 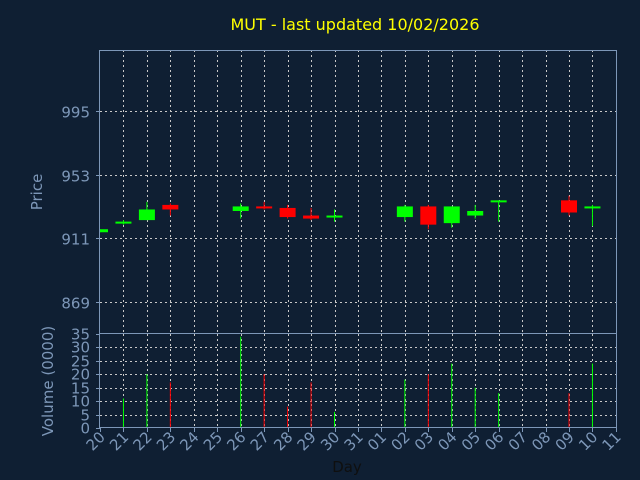 What do you see at coordinates (85, 416) in the screenshot?
I see `volume-tick-label: 5` at bounding box center [85, 416].